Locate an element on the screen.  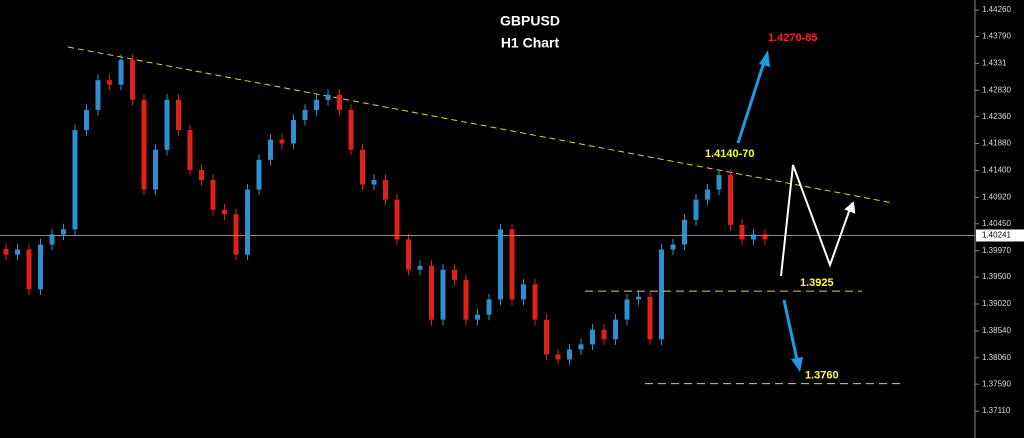
y-tick-label: 1.41880 is located at coordinates (996, 143).